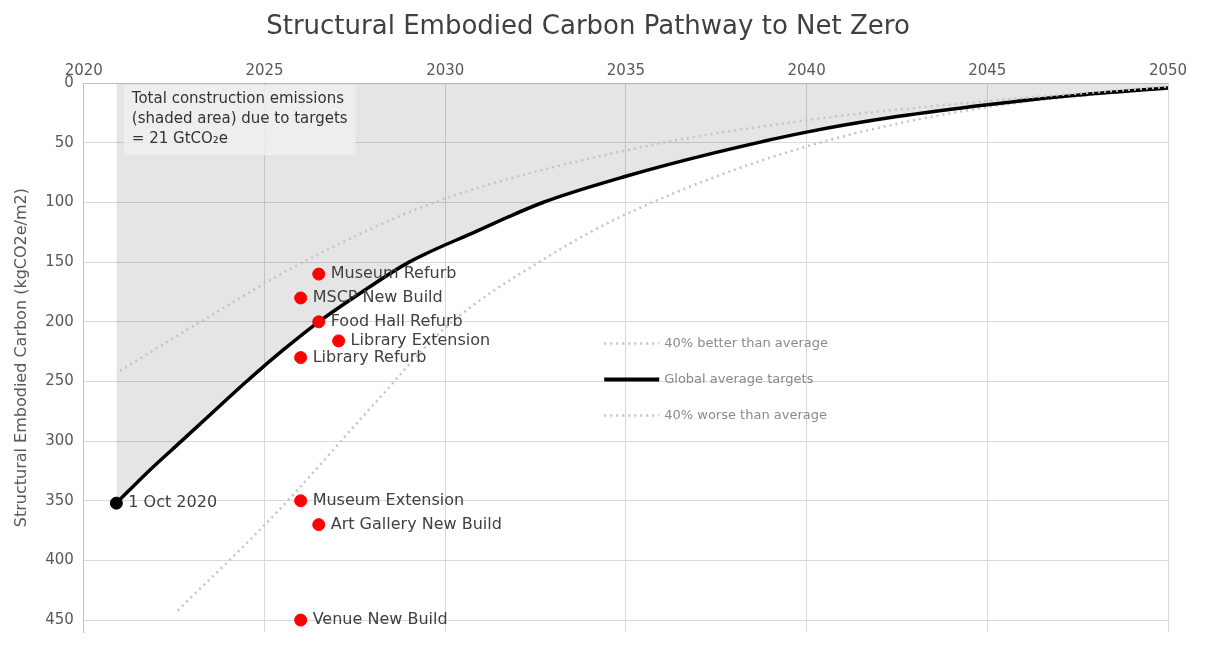 The image size is (1206, 659). Describe the element at coordinates (739, 378) in the screenshot. I see `legend-label: Global average targets` at that location.